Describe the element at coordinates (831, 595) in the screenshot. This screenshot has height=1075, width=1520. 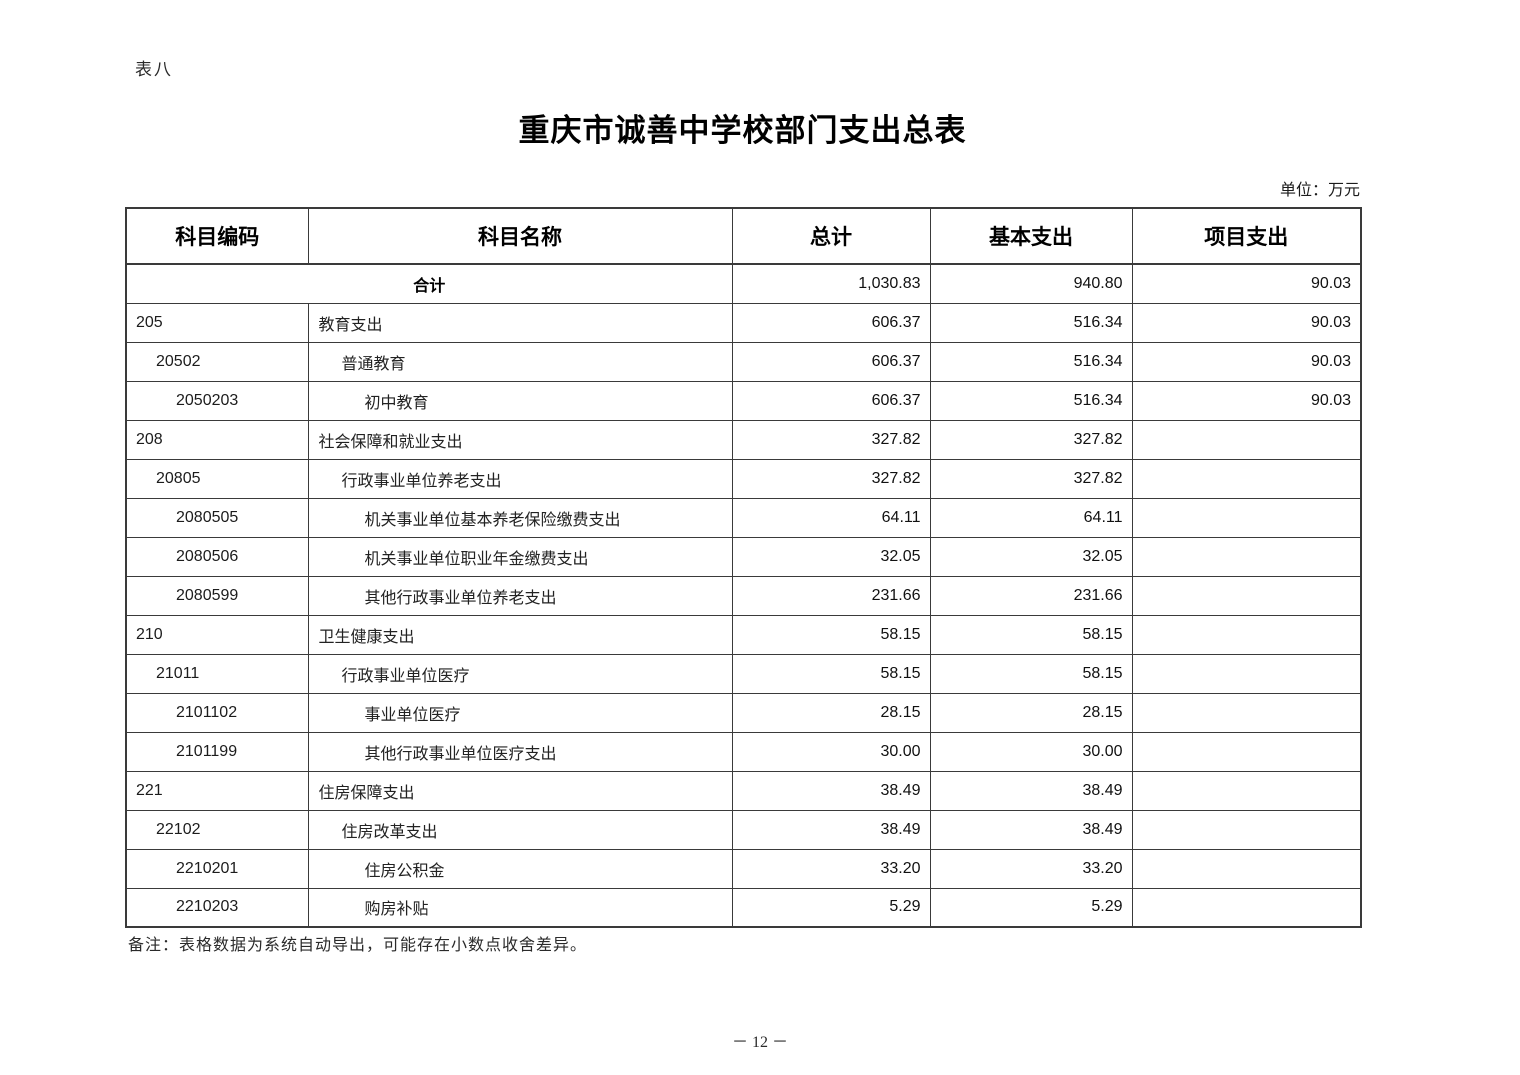
I see `row-total: 231.66` at that location.